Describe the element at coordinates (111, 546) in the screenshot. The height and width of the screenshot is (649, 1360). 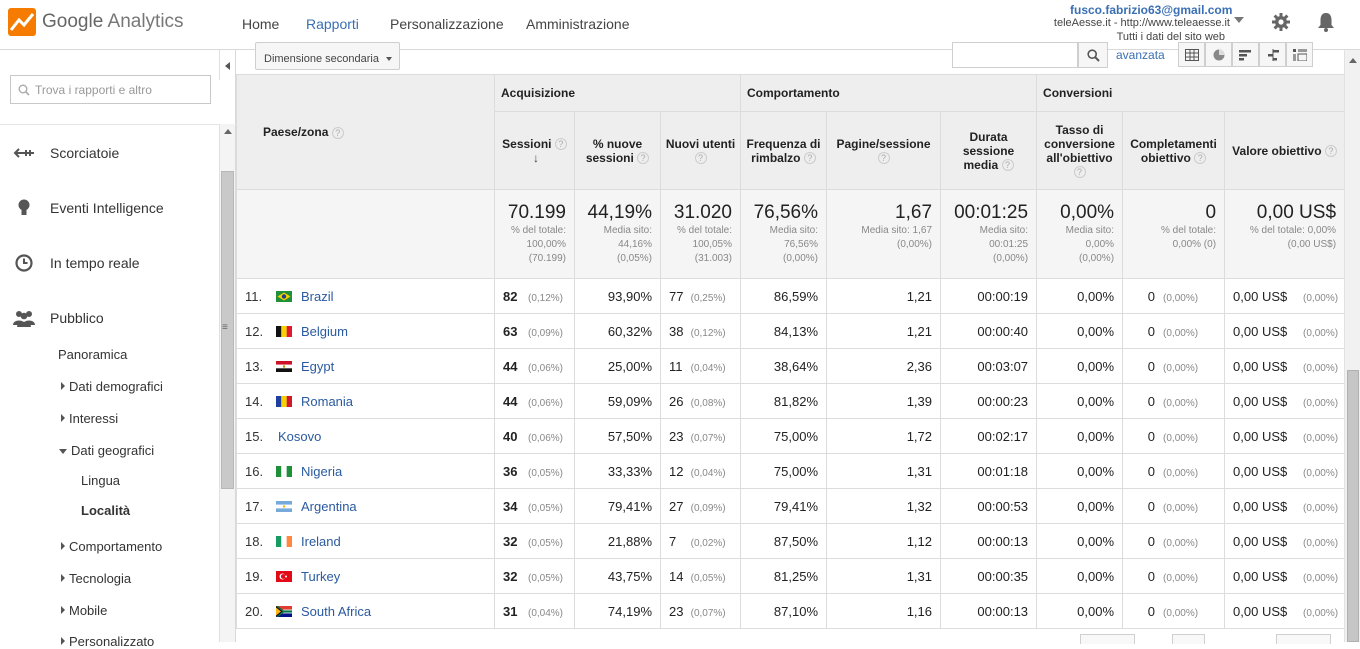
I see `sidebar-sub-comportamento: Comportamento` at that location.